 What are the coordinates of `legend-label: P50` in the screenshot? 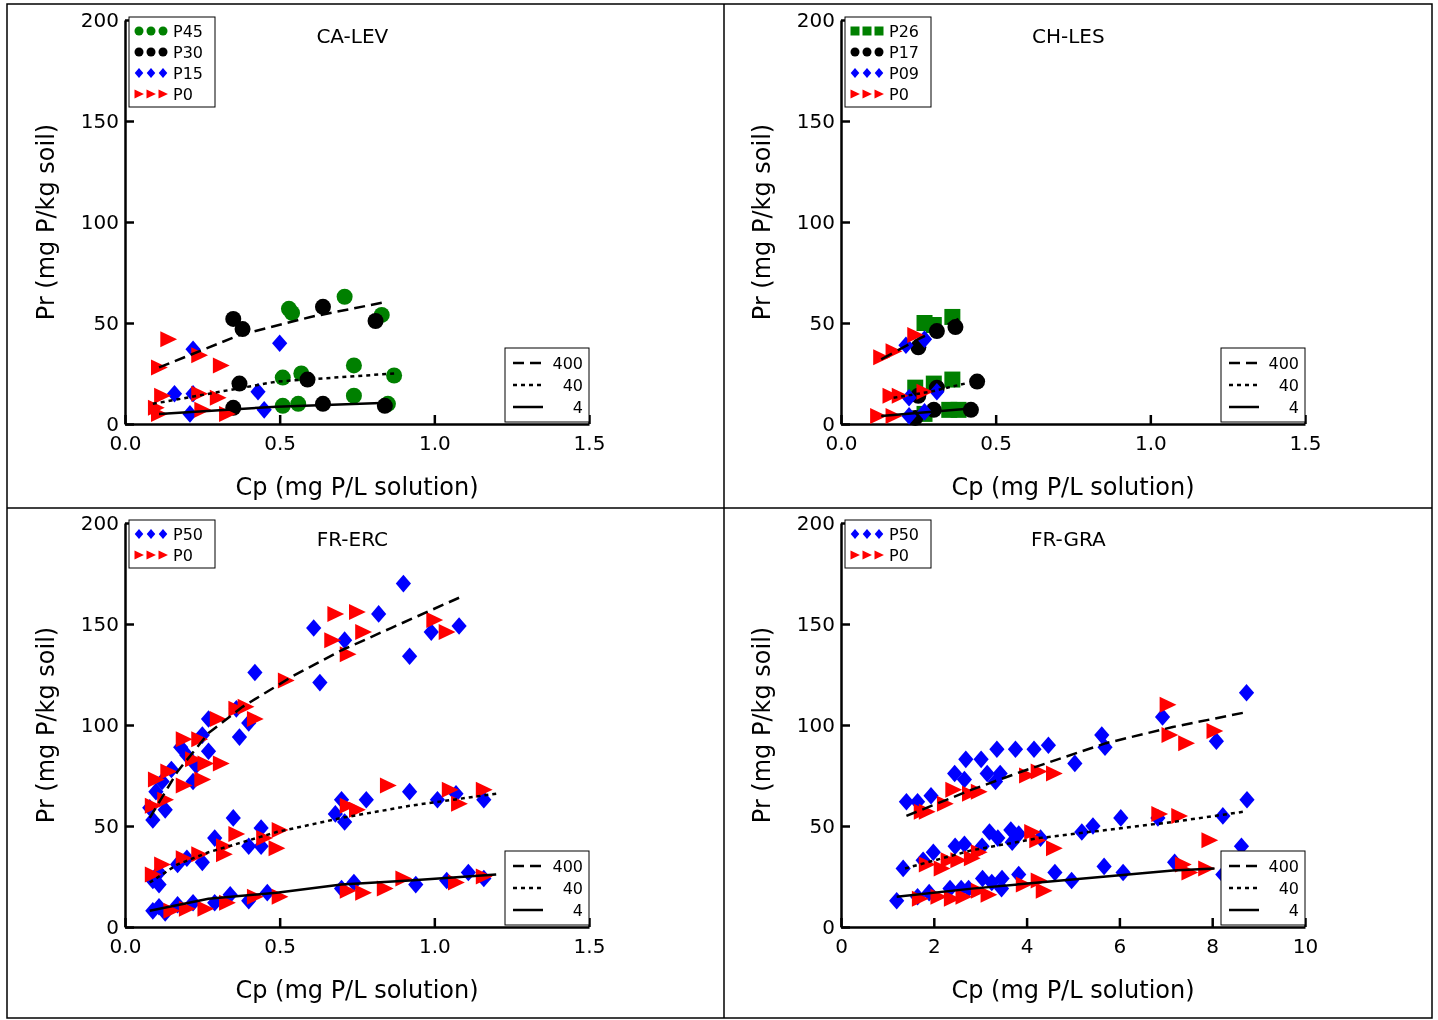 It's located at (904, 534).